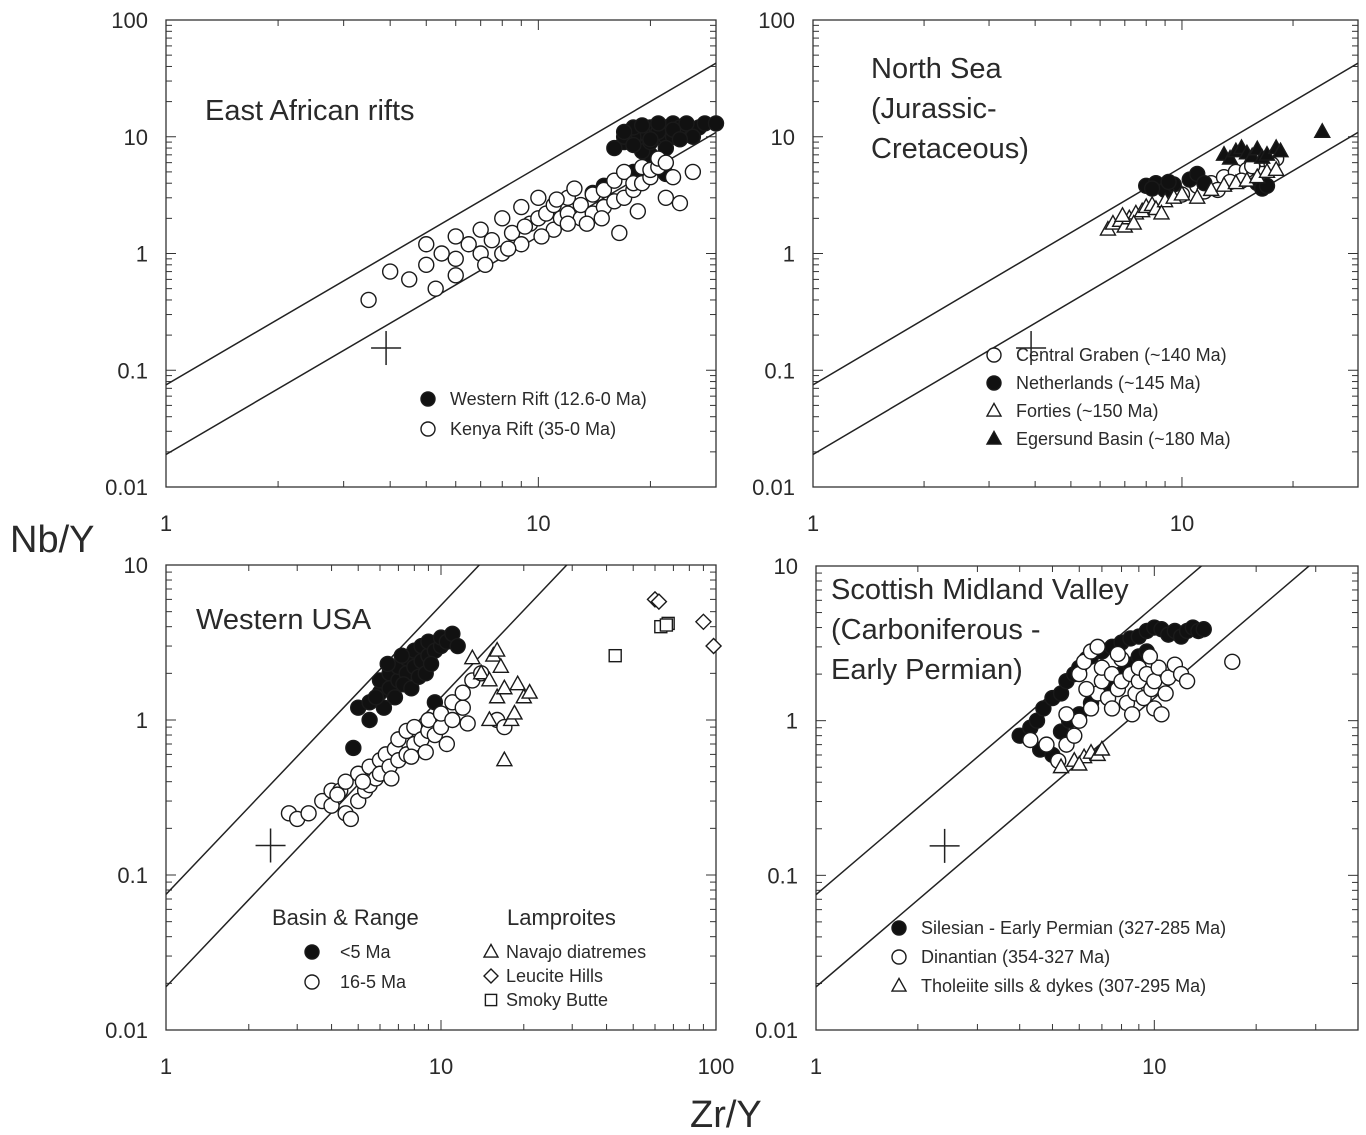 The image size is (1366, 1135). Describe the element at coordinates (373, 982) in the screenshot. I see `legend-label: 16-5 Ma` at that location.